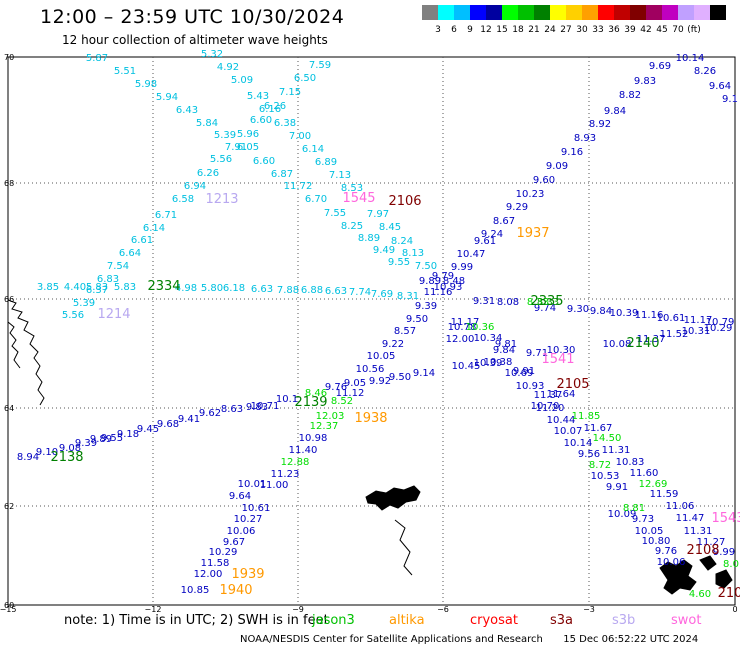  Describe the element at coordinates (48, 287) in the screenshot. I see `wave-height-value: 3.85` at that location.